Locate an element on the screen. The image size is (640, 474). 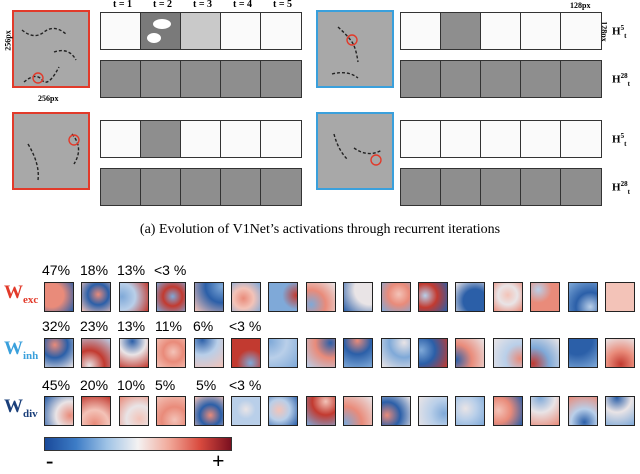
h5-label-top: H5t is located at coordinates (619, 32).